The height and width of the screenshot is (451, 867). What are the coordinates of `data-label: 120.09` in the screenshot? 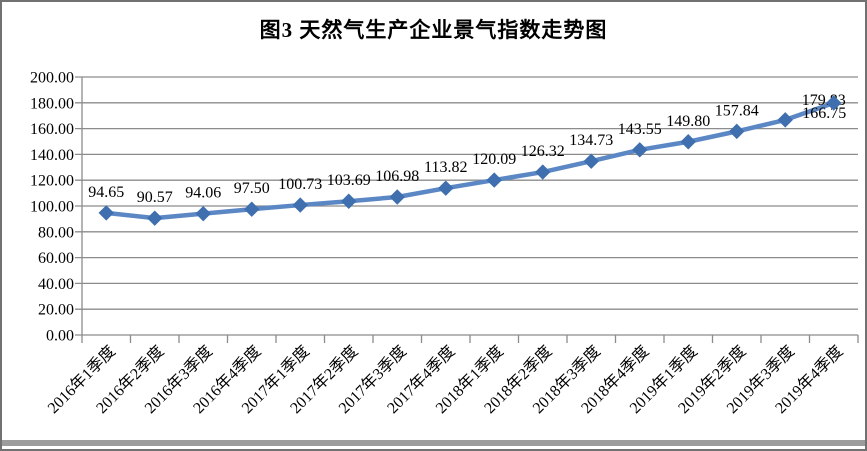 It's located at (494, 159).